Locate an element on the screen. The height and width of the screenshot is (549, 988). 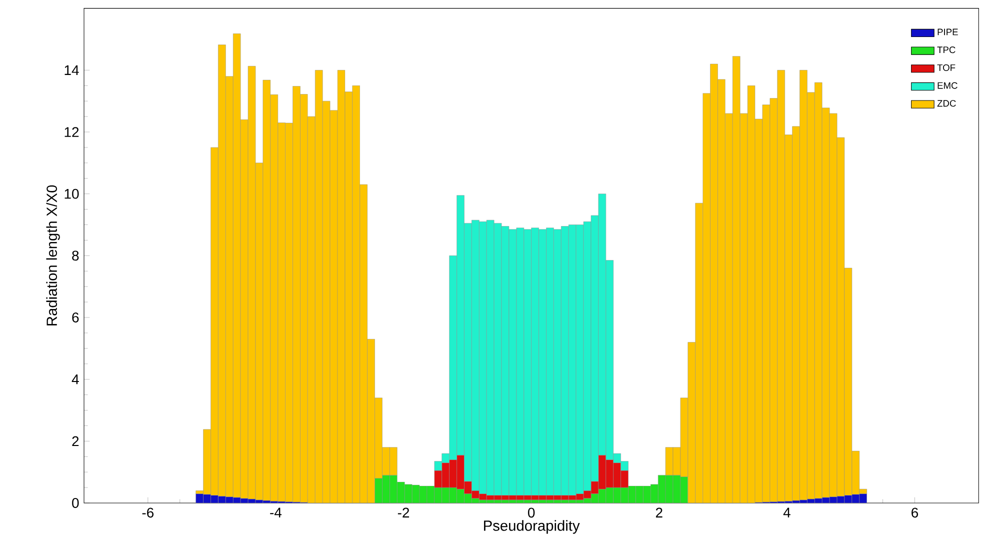
x-tick-label: 0 is located at coordinates (531, 513).